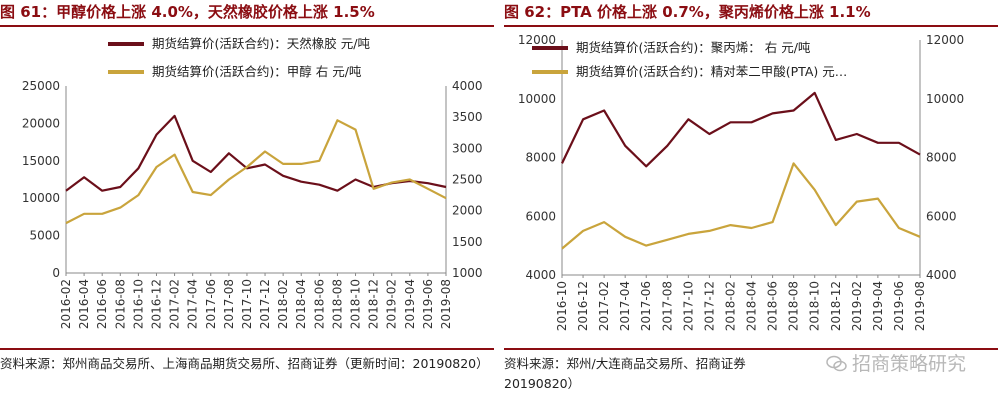 The width and height of the screenshot is (998, 404). I want to click on y-left-tick-label: 20000, so click(41, 123).